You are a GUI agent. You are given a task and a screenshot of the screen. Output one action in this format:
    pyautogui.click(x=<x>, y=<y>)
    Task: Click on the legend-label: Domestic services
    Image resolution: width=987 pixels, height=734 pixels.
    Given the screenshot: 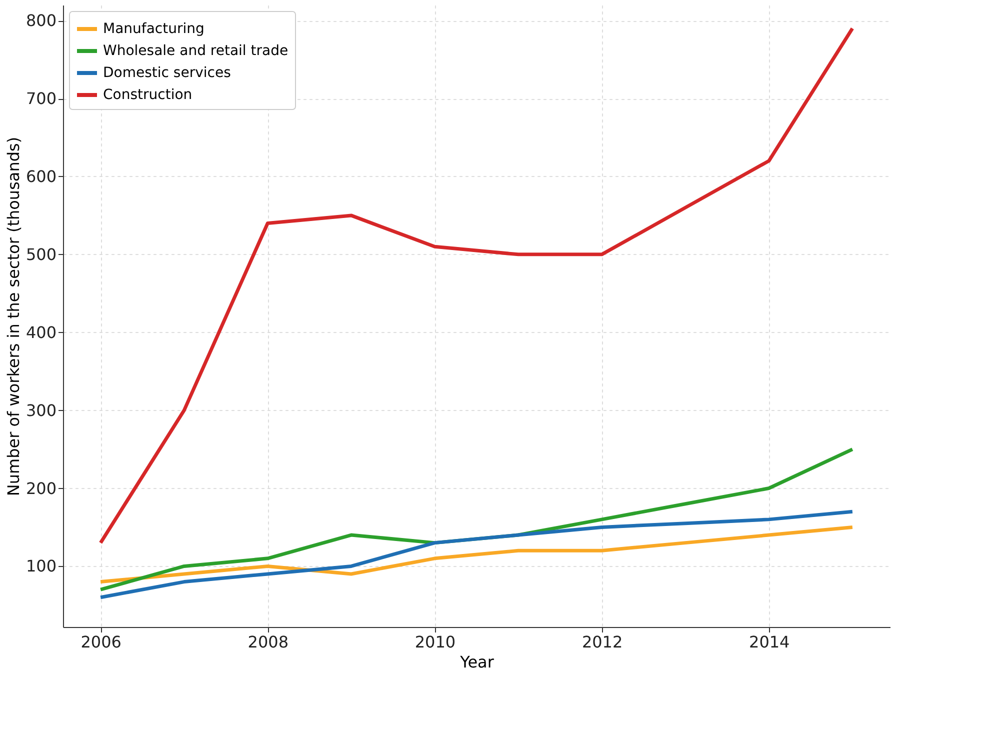 What is the action you would take?
    pyautogui.click(x=167, y=73)
    